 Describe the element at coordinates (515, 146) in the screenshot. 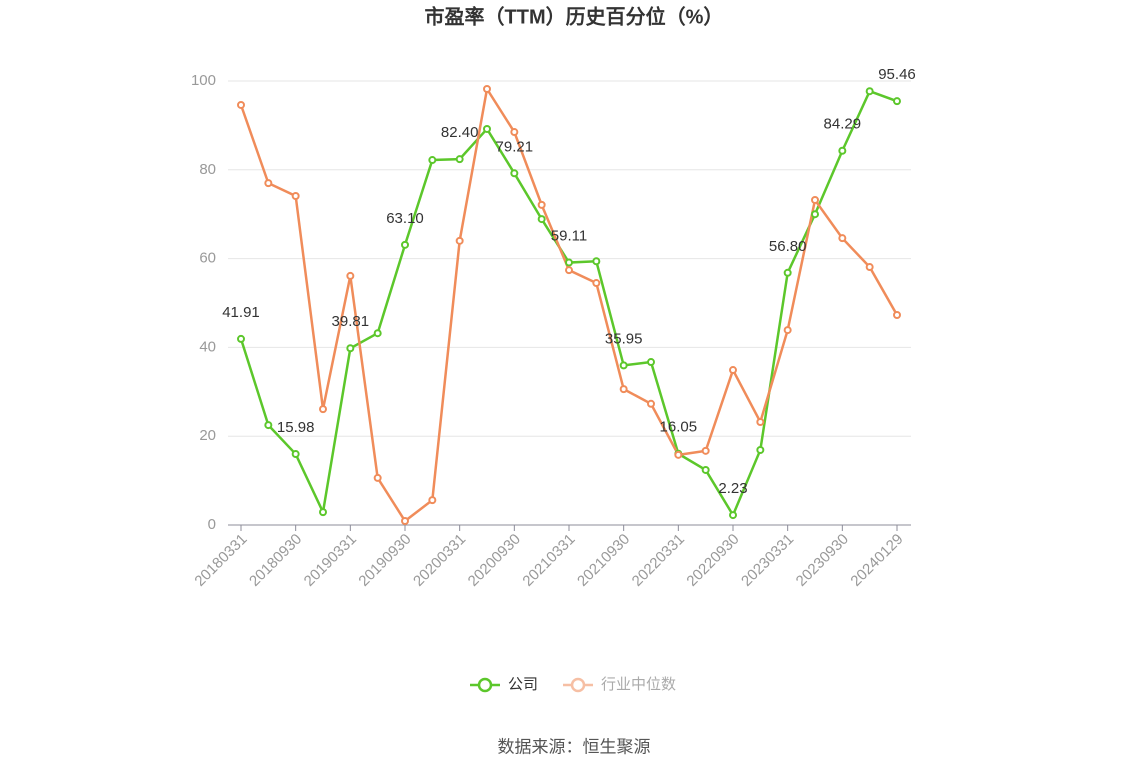

I see `data-label: 79.21` at that location.